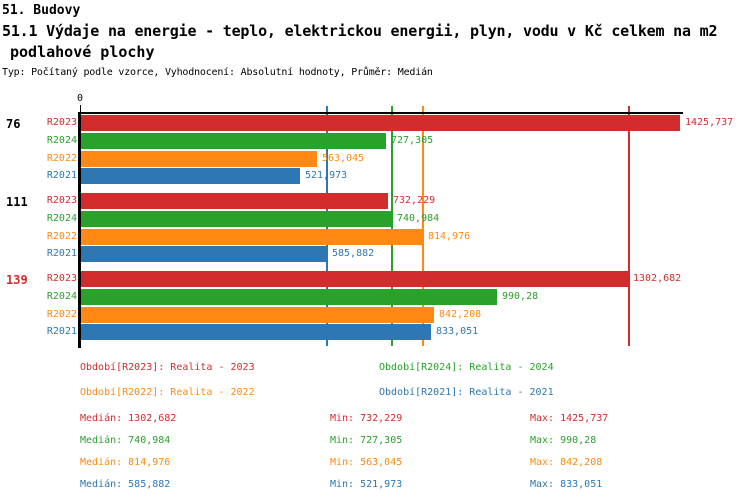 This screenshot has width=750, height=498. I want to click on bar-value-label: 842,208, so click(460, 314).